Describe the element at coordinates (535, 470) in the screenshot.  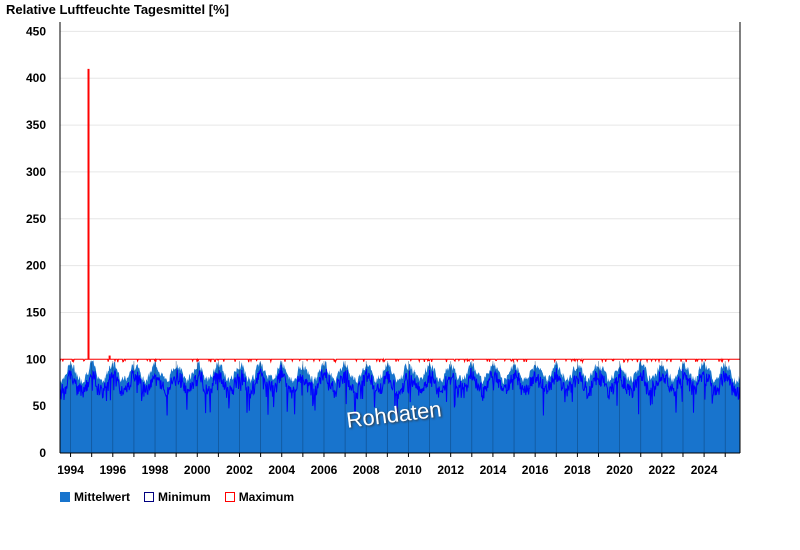
I see `x-tick-label: 2016` at that location.